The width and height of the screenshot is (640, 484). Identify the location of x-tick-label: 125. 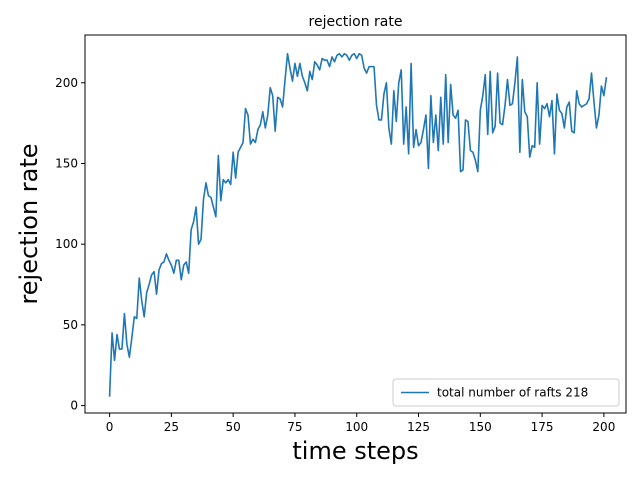
(418, 427).